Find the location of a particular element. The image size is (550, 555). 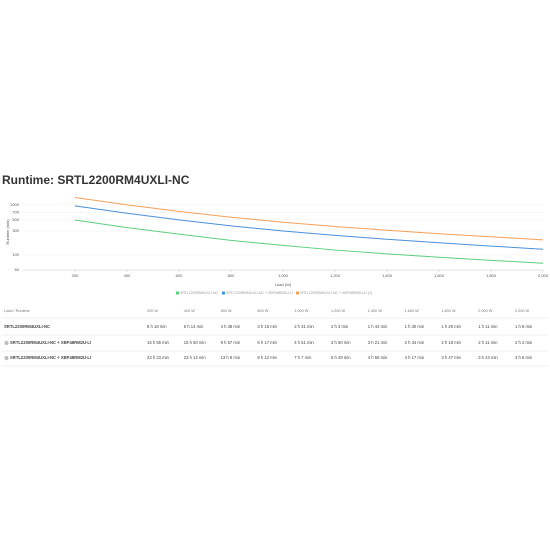

table-cell: 3 h 15 min is located at coordinates (267, 326).